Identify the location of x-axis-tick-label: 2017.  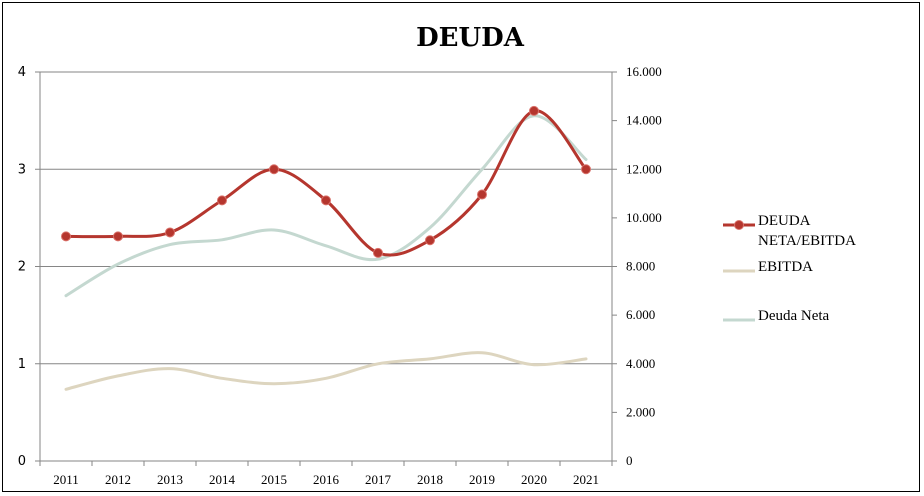
(378, 479).